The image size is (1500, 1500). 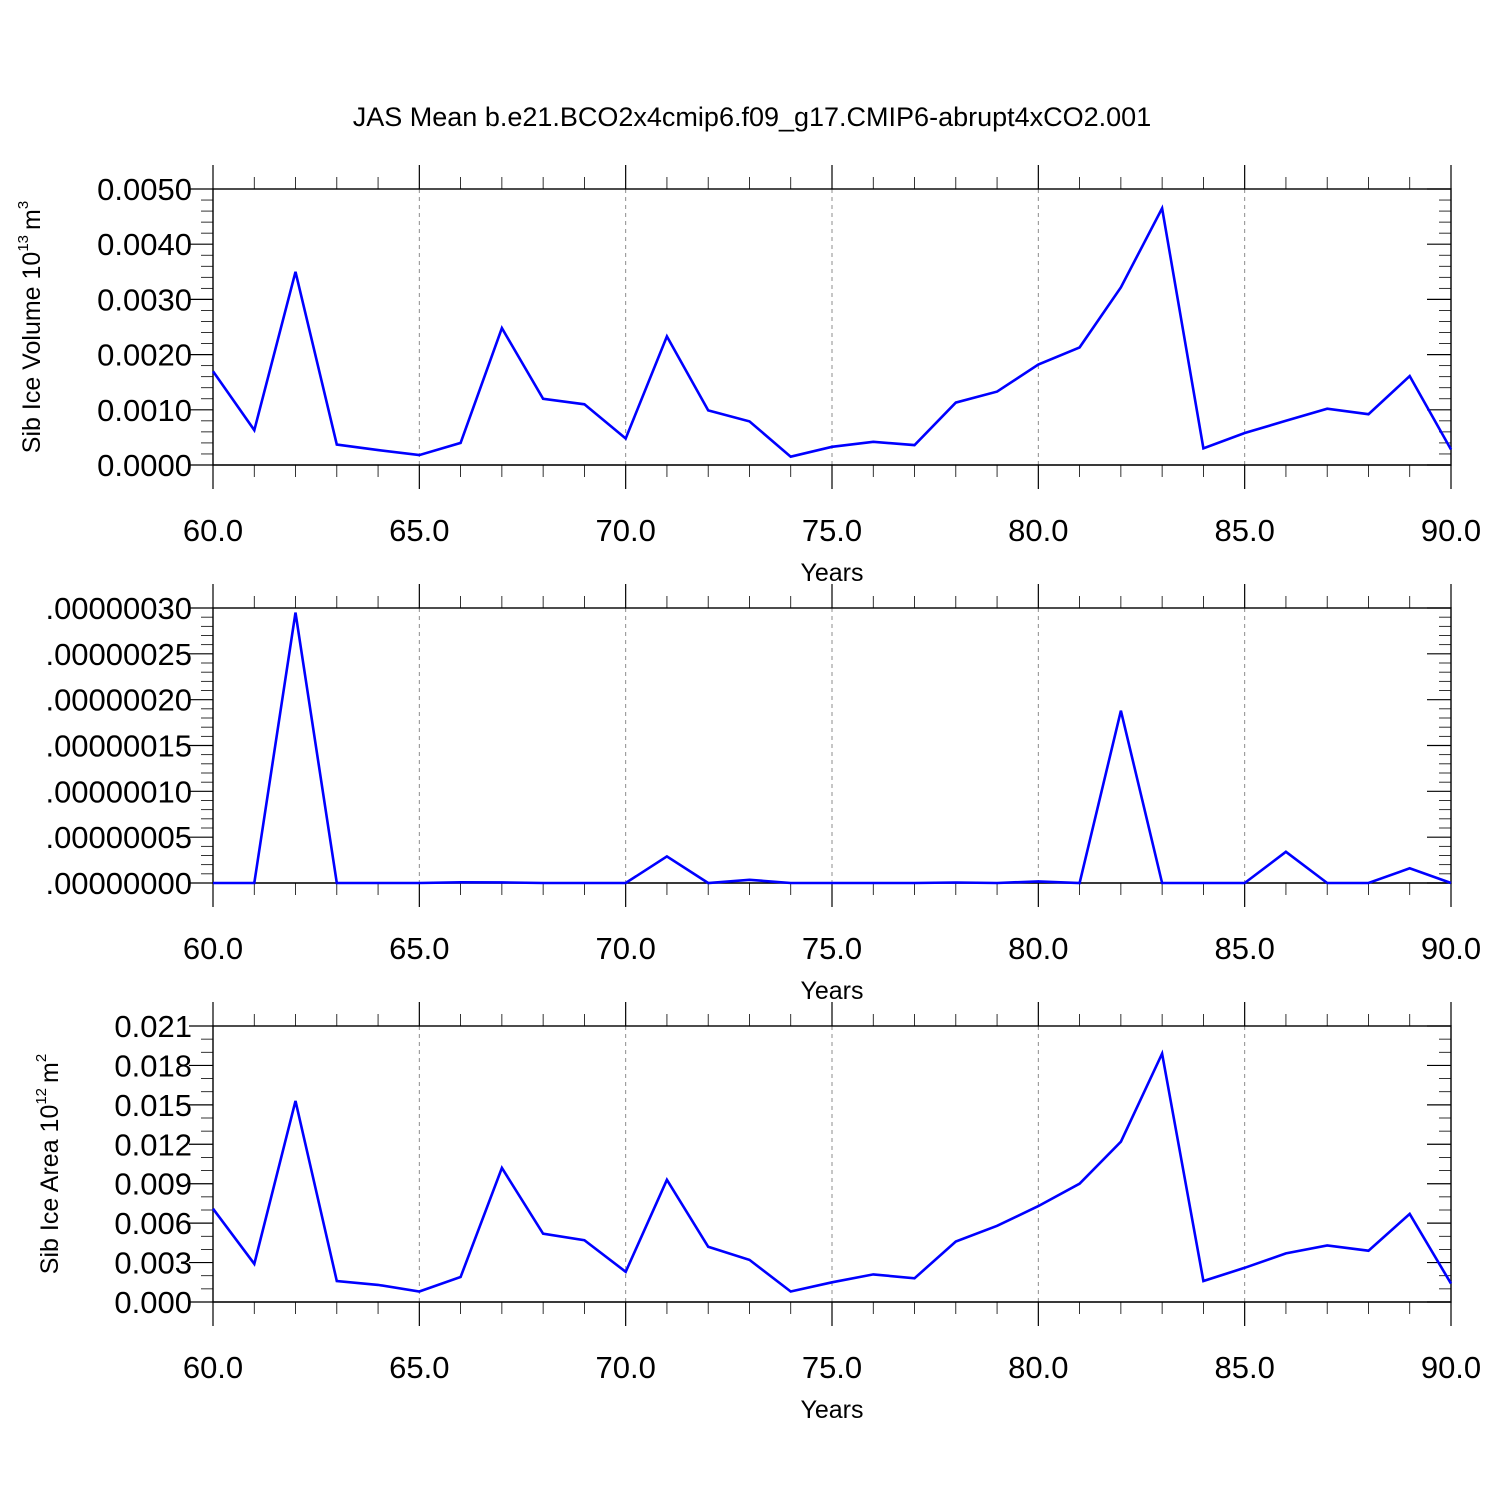 What do you see at coordinates (153, 1263) in the screenshot?
I see `y-tick-label: 0.003` at bounding box center [153, 1263].